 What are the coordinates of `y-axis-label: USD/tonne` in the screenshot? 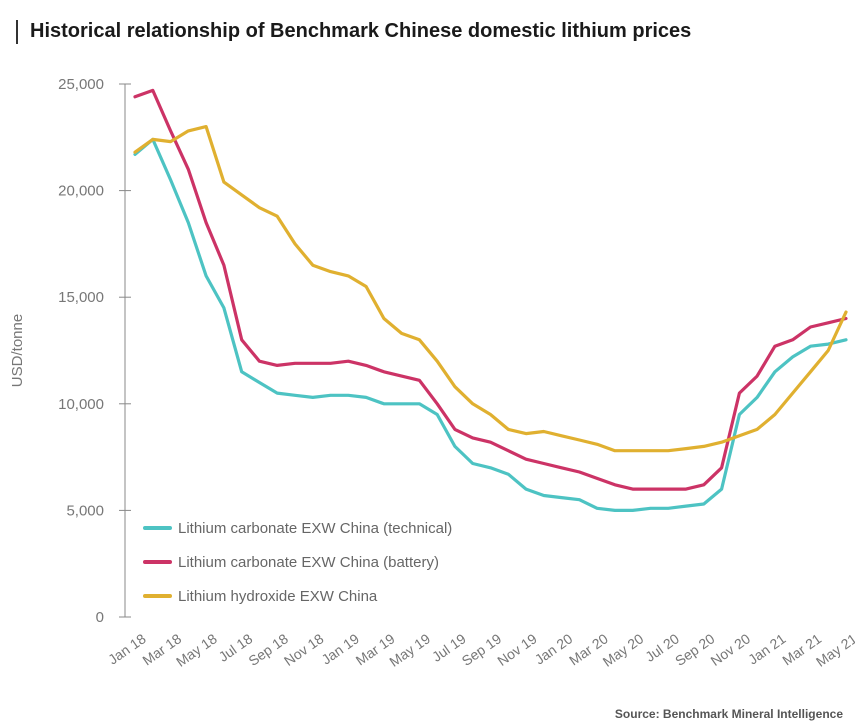 It's located at (17, 350).